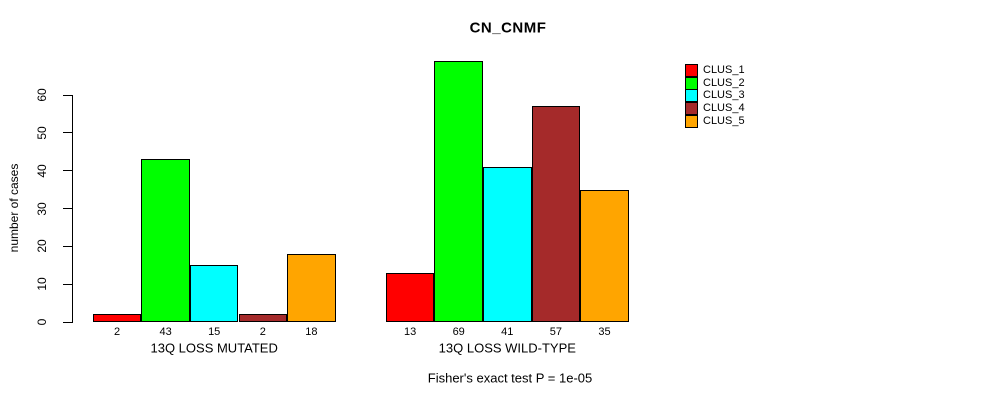  Describe the element at coordinates (508, 28) in the screenshot. I see `chart-title: CN_CNMF` at that location.